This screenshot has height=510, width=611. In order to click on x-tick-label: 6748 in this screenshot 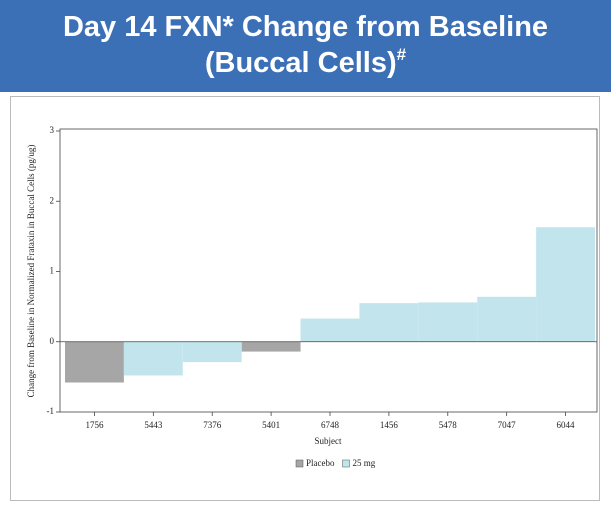, I will do `click(330, 425)`.